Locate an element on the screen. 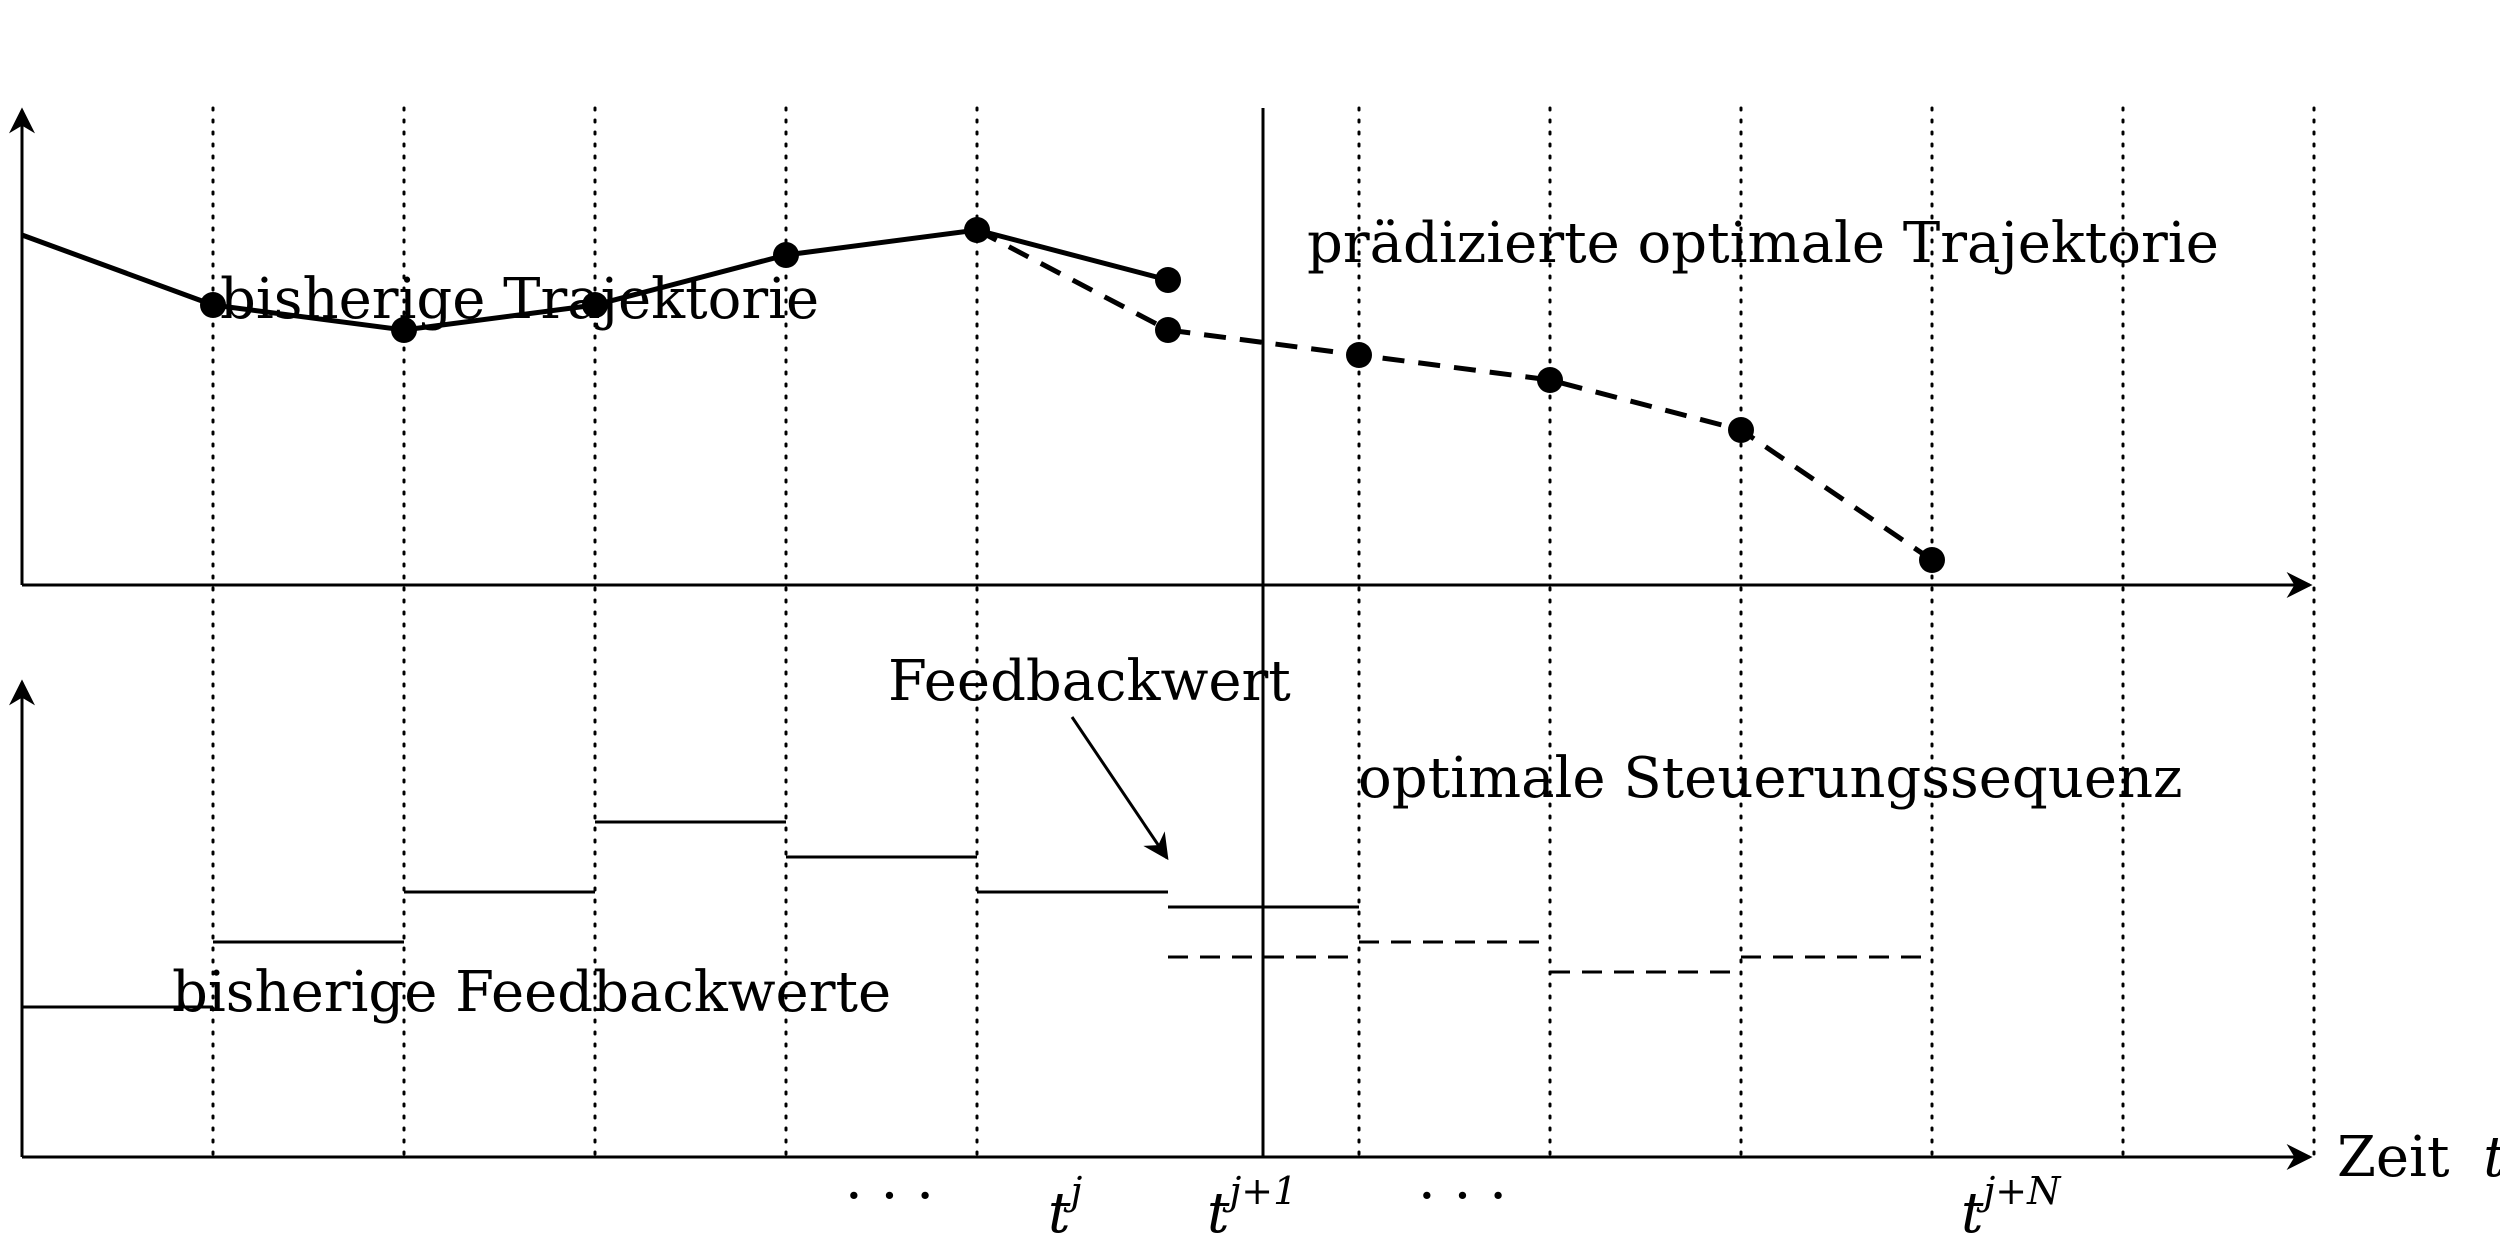  past-trajectory-label: bisherige Trajektorie is located at coordinates (519, 299).